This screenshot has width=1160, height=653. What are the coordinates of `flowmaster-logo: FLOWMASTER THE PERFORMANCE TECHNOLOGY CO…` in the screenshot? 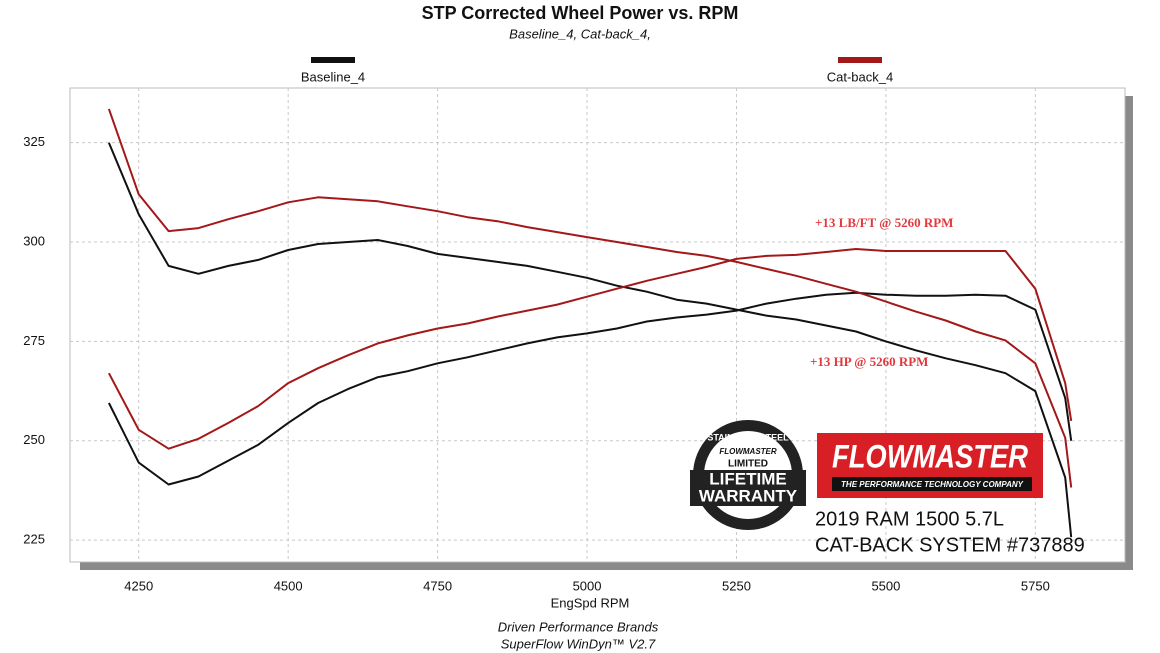 It's located at (930, 465).